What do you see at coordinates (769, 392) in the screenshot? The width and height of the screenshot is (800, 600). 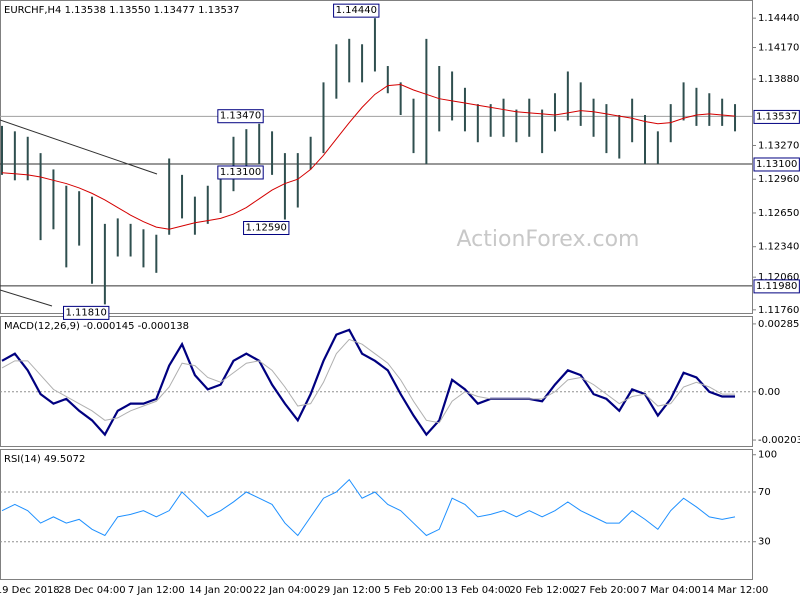 I see `y-tick-label: 0.00` at bounding box center [769, 392].